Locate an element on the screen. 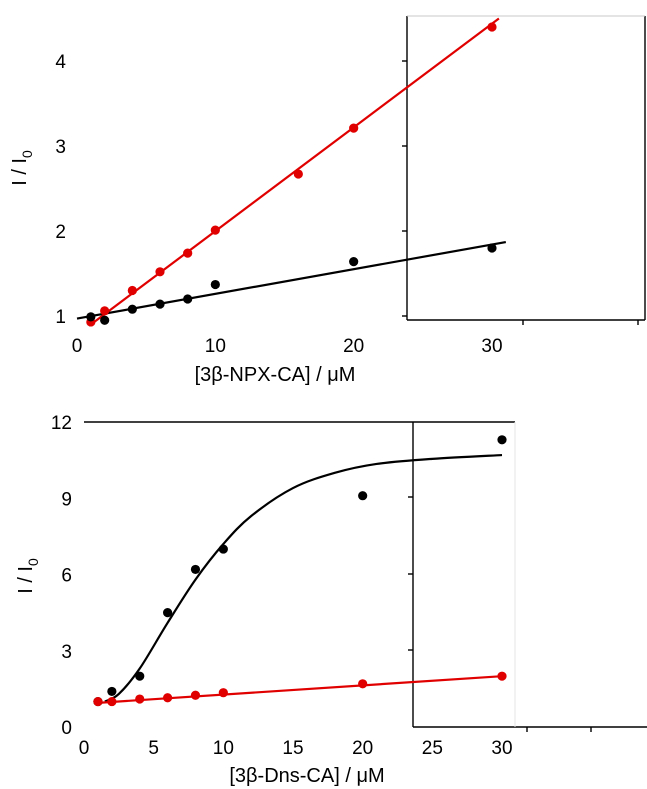 The width and height of the screenshot is (647, 789). x-tick-labels: 0 10 20 30 is located at coordinates (287, 346).